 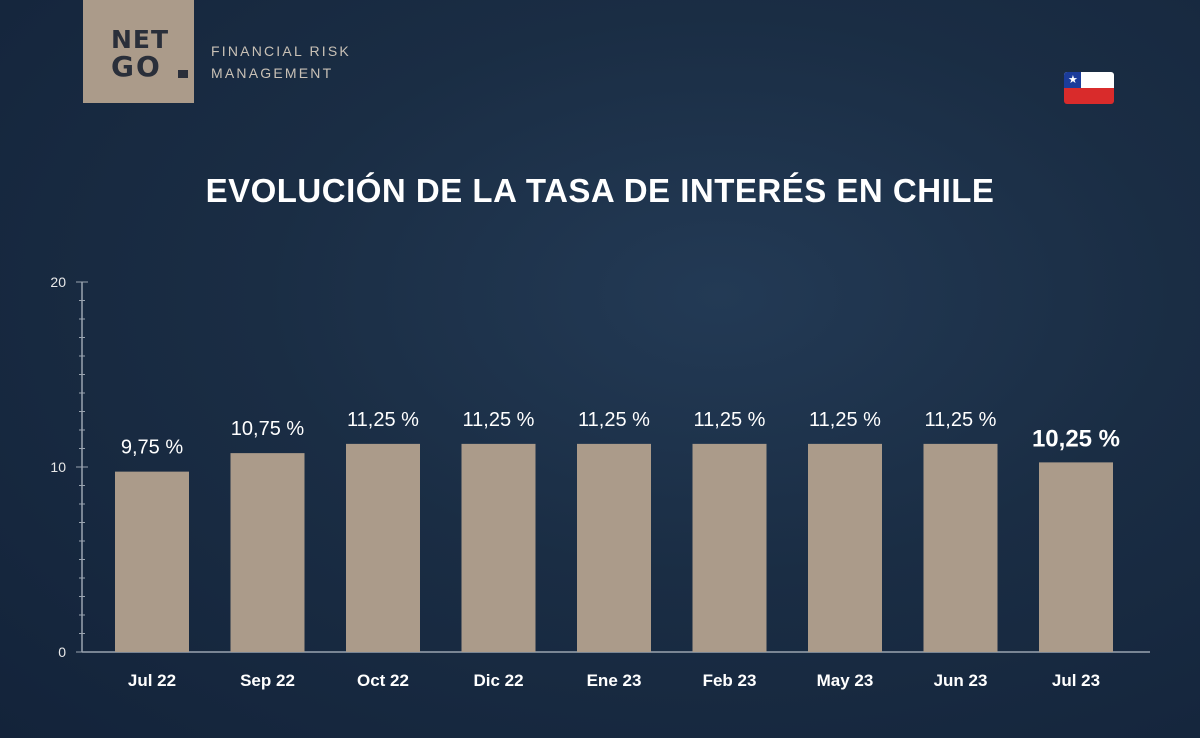 What do you see at coordinates (845, 680) in the screenshot?
I see `x-tick-label: May 23` at bounding box center [845, 680].